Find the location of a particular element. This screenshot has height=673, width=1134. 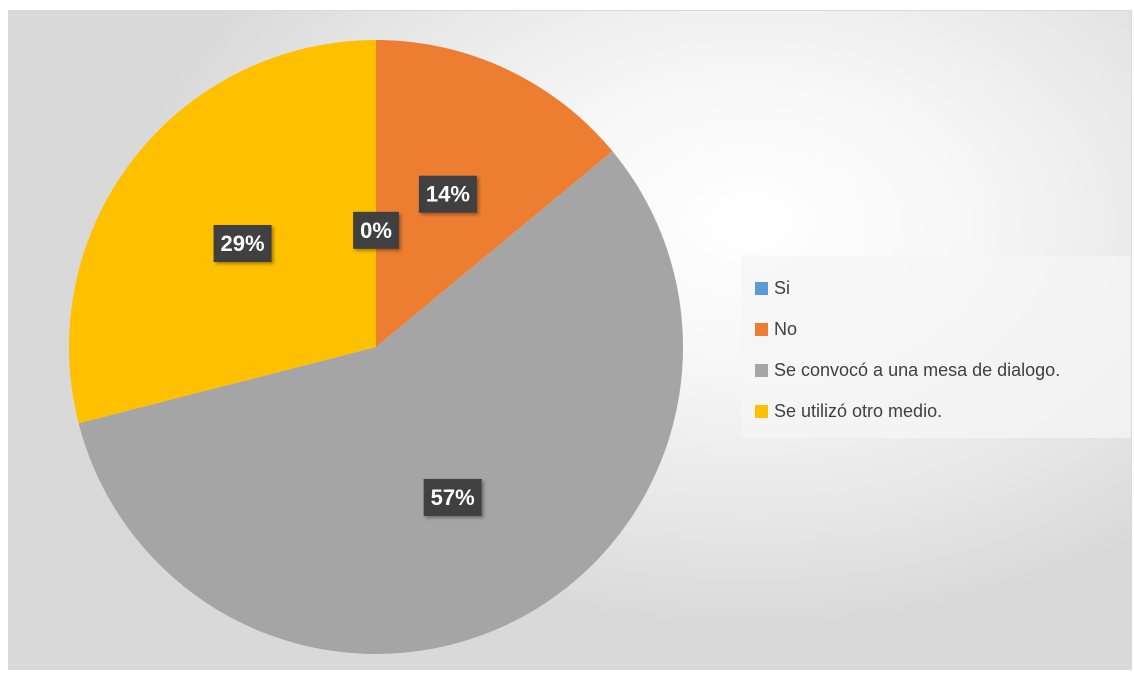

data-label-text-si: 0% is located at coordinates (376, 230).